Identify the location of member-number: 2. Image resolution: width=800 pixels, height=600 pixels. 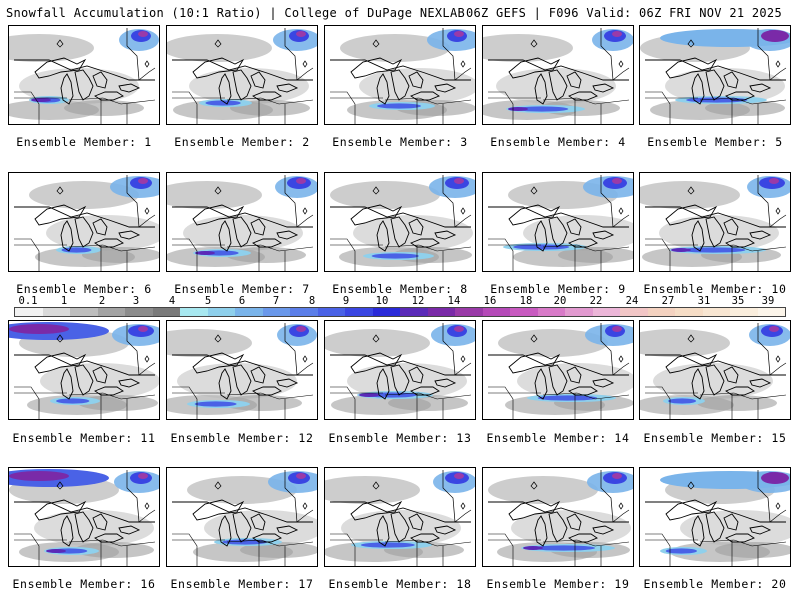
(306, 142).